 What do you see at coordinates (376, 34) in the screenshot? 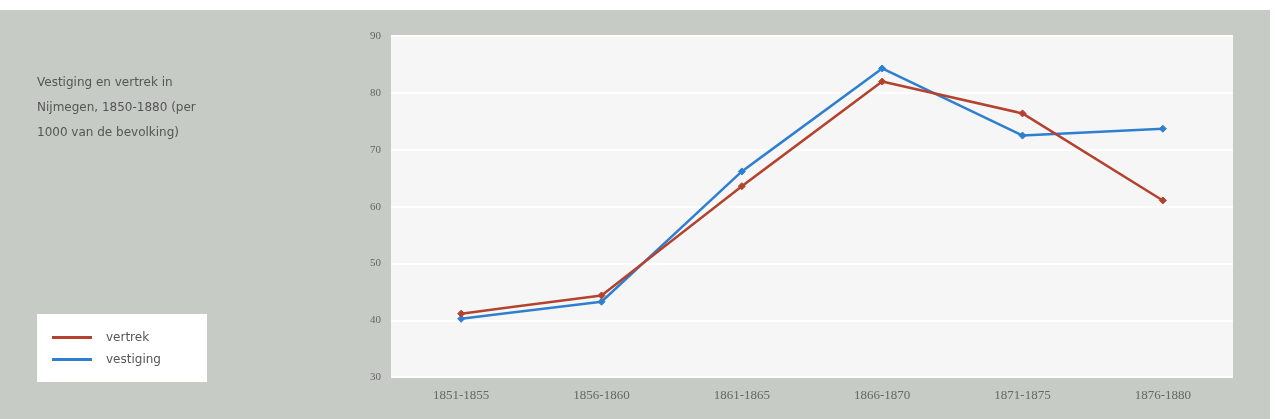
I see `y-tick-label: 90` at bounding box center [376, 34].